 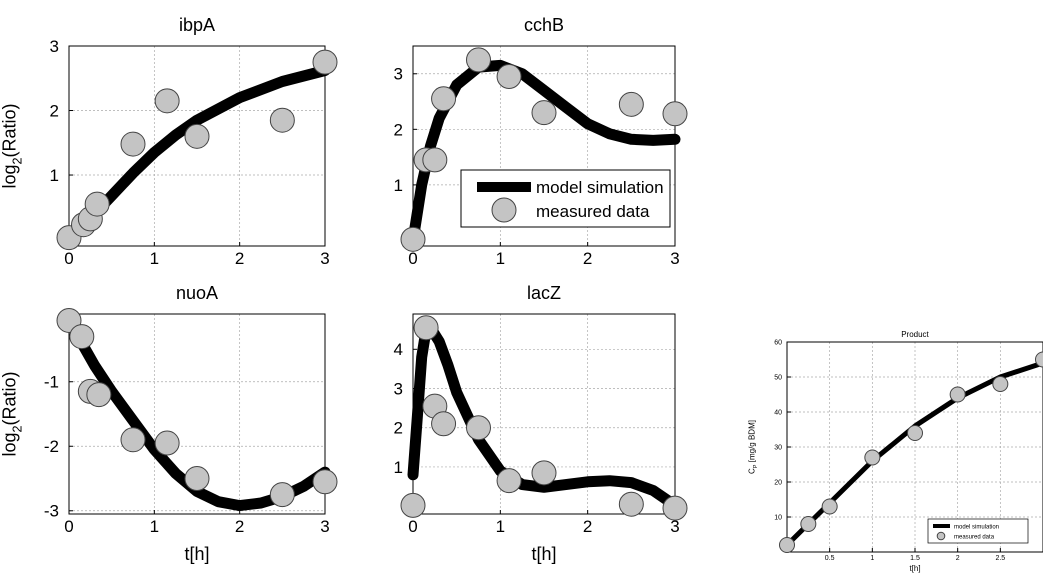 I want to click on y-axis-label: log2(Ratio), so click(x=12, y=145).